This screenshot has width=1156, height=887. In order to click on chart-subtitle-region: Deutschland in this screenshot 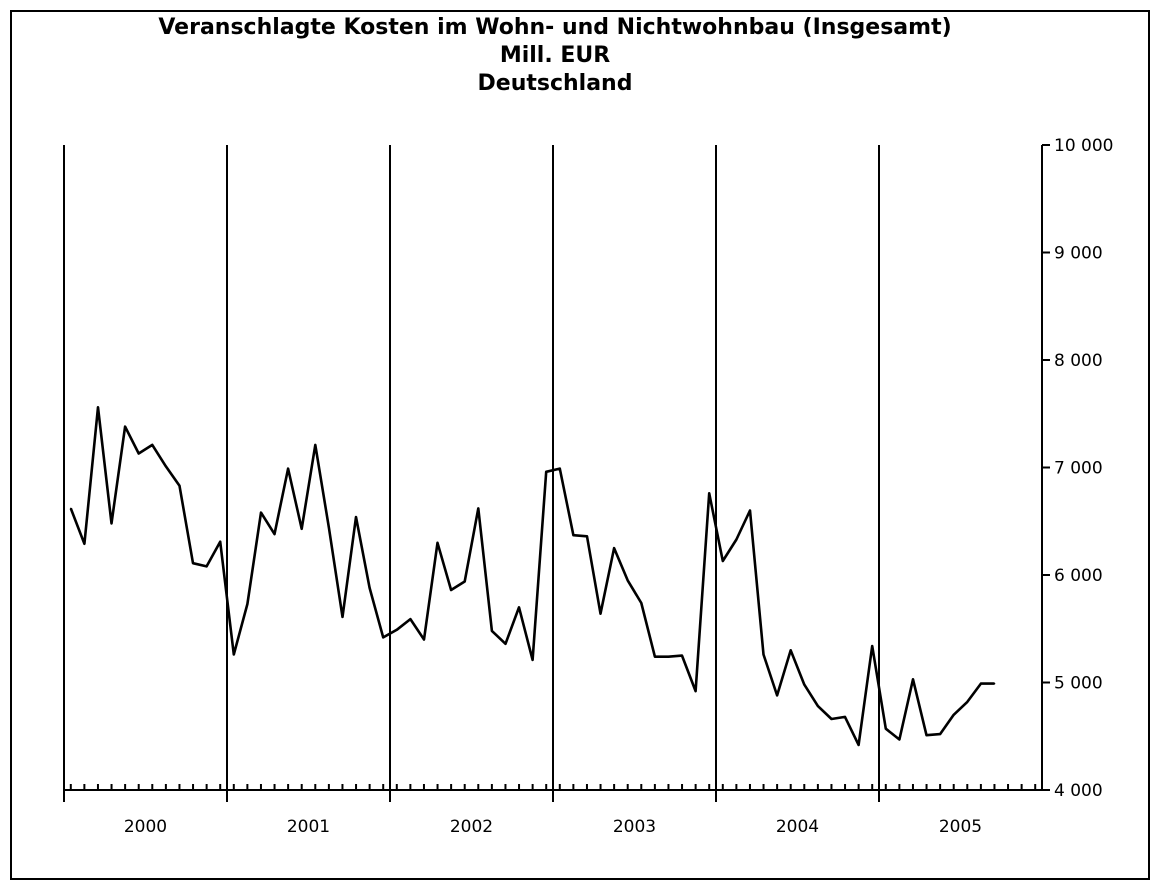, I will do `click(555, 83)`.